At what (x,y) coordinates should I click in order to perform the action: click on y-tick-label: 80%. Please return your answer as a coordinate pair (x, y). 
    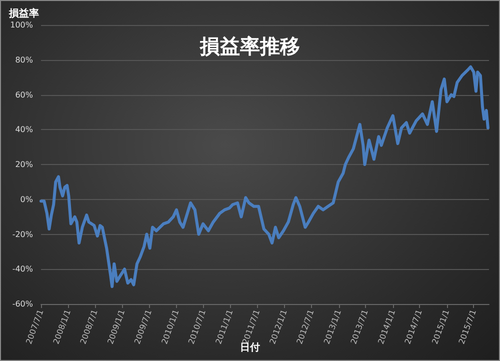
    Looking at the image, I should click on (24, 59).